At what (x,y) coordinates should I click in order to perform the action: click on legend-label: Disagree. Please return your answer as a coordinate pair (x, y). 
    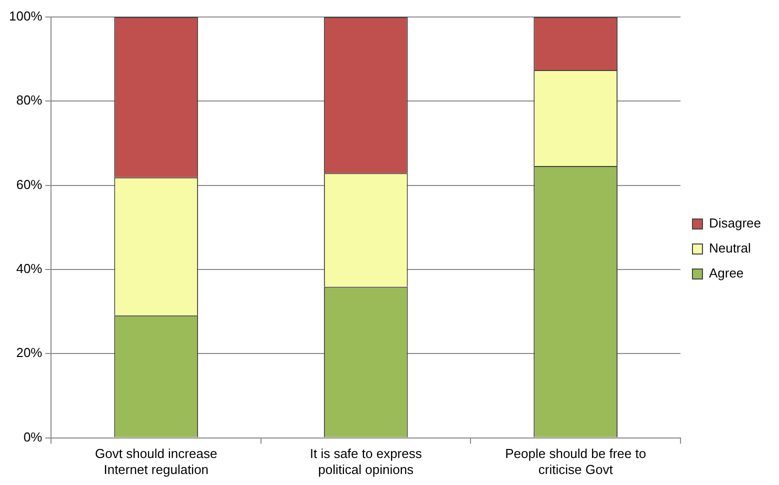
    Looking at the image, I should click on (735, 223).